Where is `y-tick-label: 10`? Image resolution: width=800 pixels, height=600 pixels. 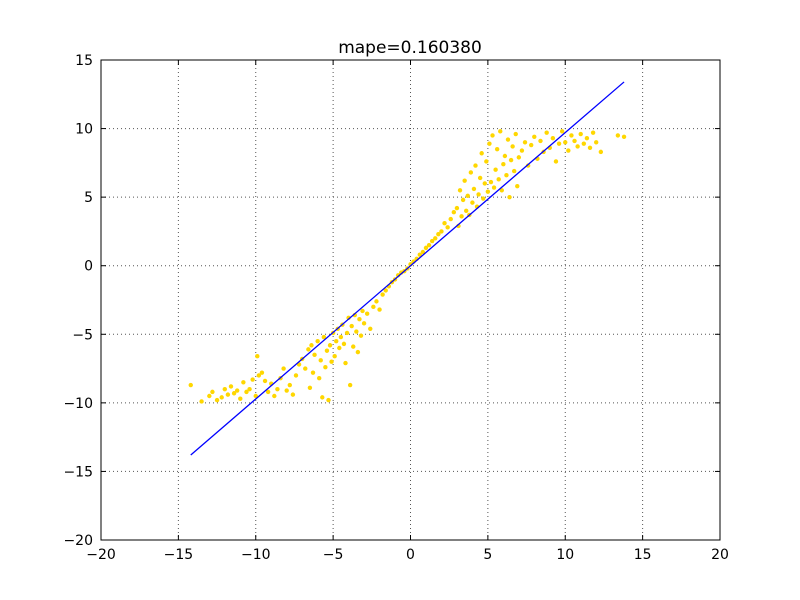
y-tick-label: 10 is located at coordinates (84, 130).